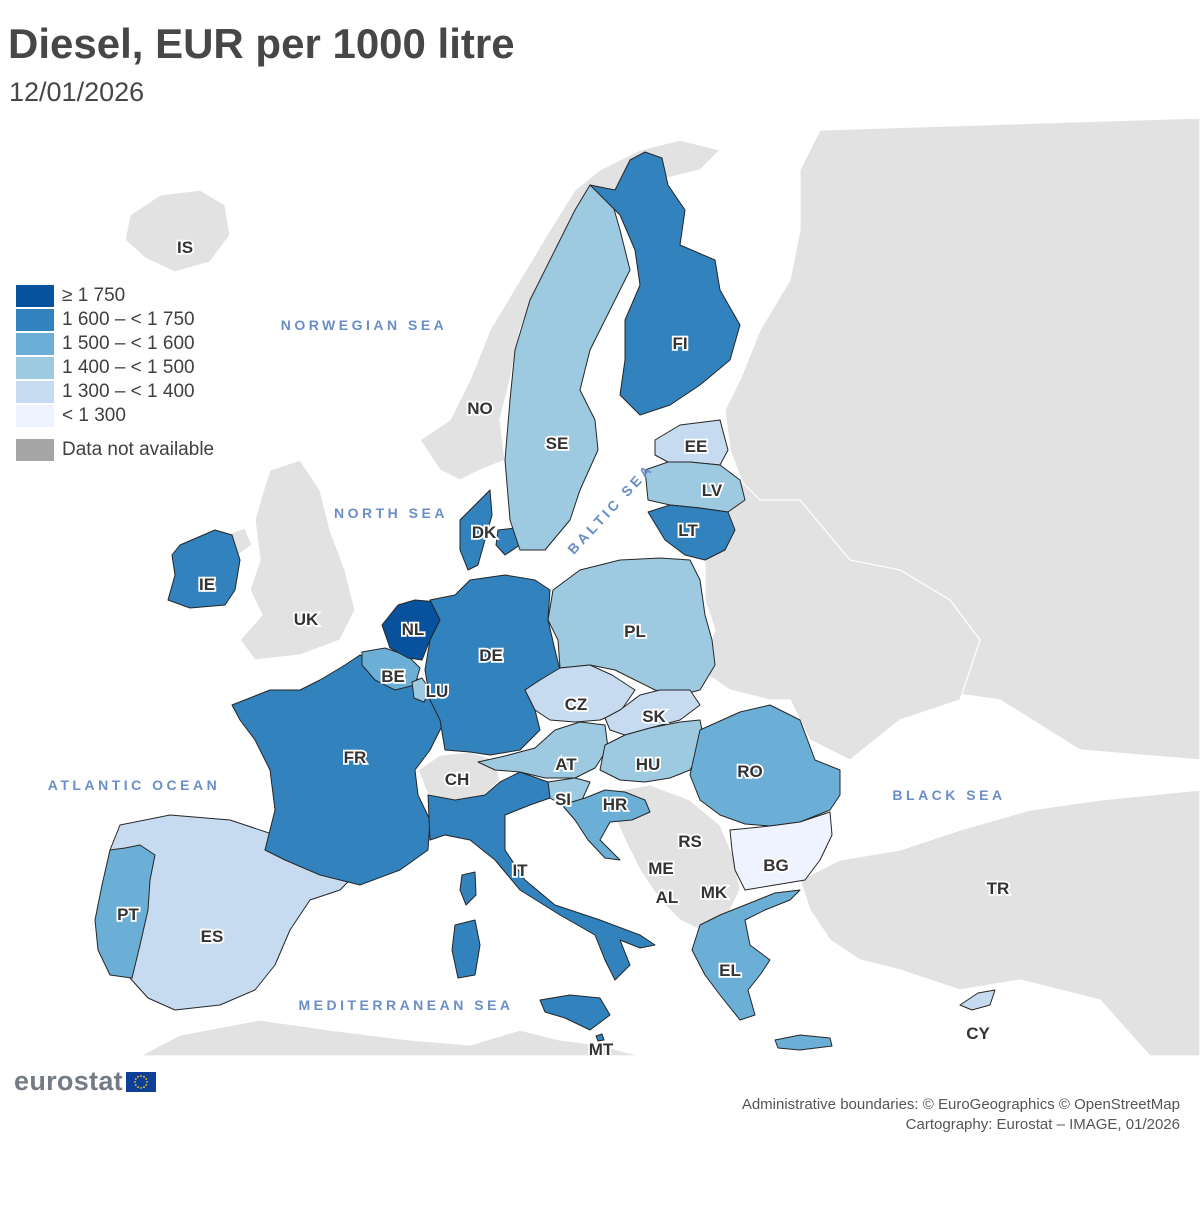 This screenshot has width=1200, height=1210. I want to click on country-SE, so click(567, 367).